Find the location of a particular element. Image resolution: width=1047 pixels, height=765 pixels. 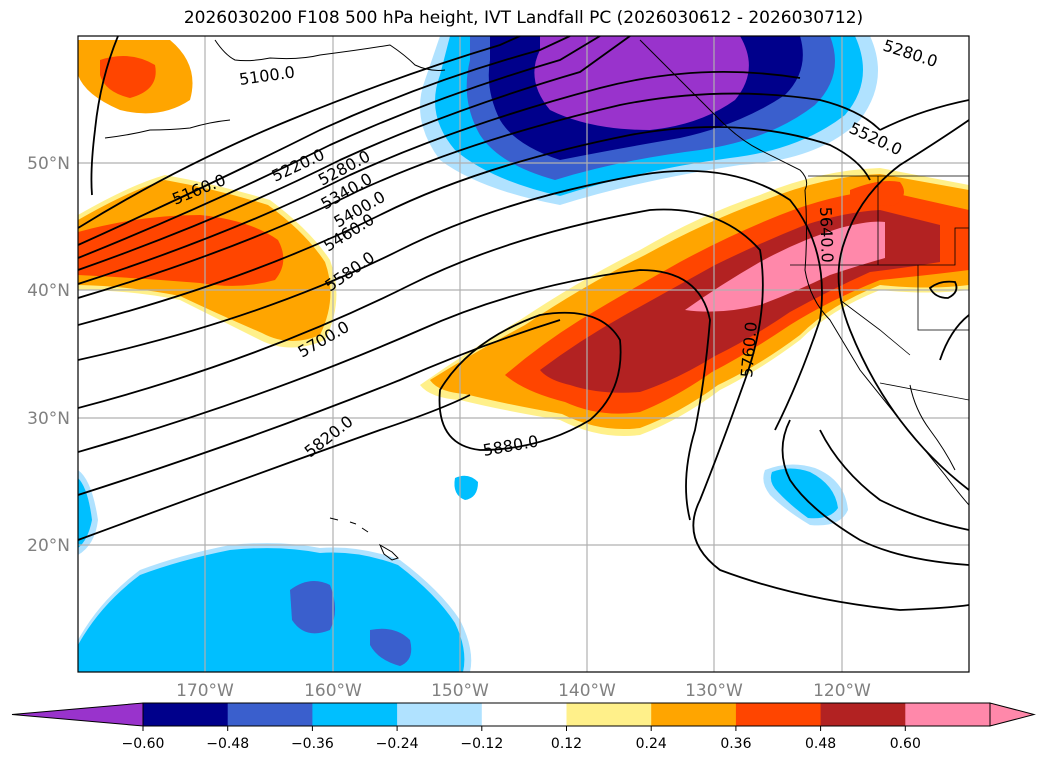

colorbar-tick-label: 0.36 is located at coordinates (735, 744).